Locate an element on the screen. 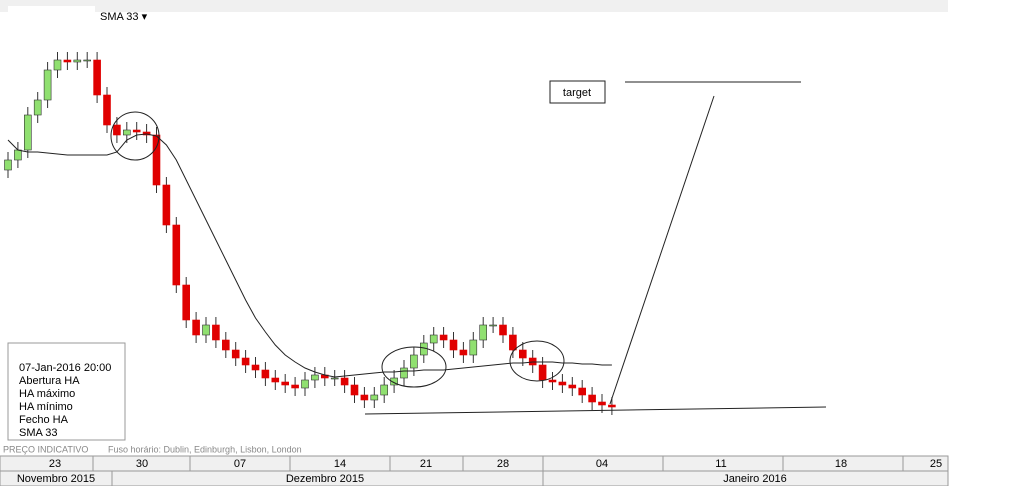  day-label: 11 is located at coordinates (720, 464).